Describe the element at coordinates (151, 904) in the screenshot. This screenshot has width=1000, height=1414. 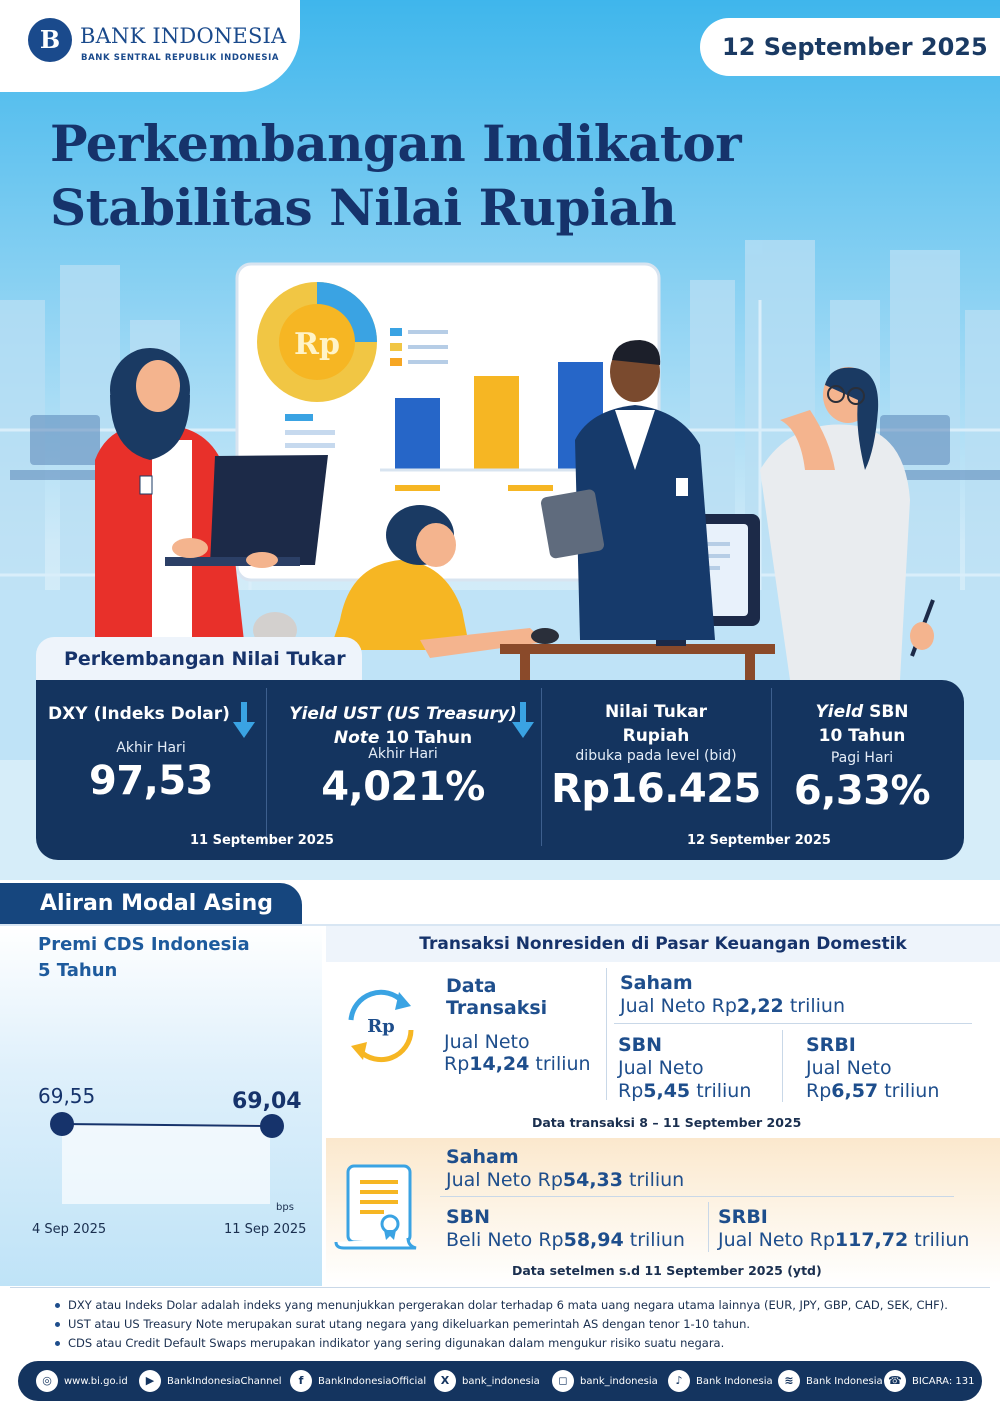
I see `aliran-modal-tab: Aliran Modal Asing` at that location.